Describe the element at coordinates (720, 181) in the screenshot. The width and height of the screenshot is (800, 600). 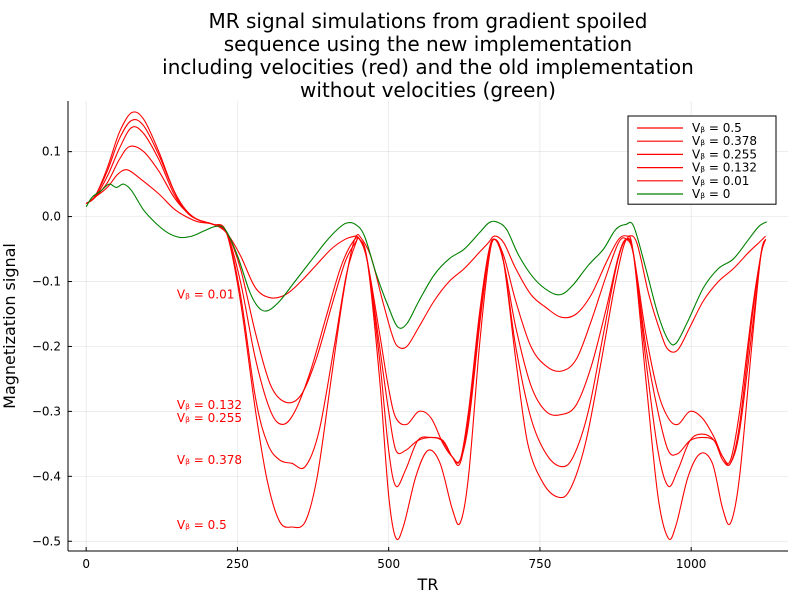
I see `legend-entry: Vᵦ = 0.01` at that location.